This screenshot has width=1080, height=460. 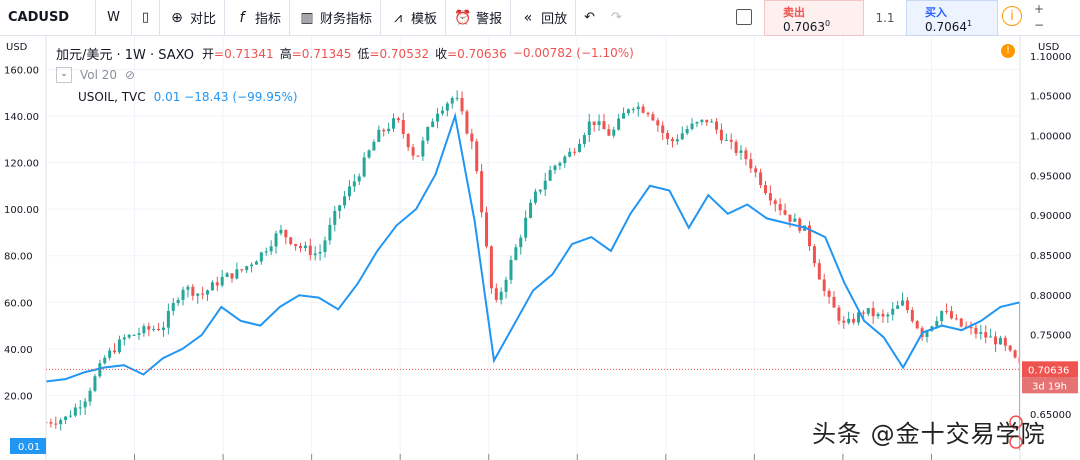 I want to click on replay-label: 回放, so click(x=554, y=19).